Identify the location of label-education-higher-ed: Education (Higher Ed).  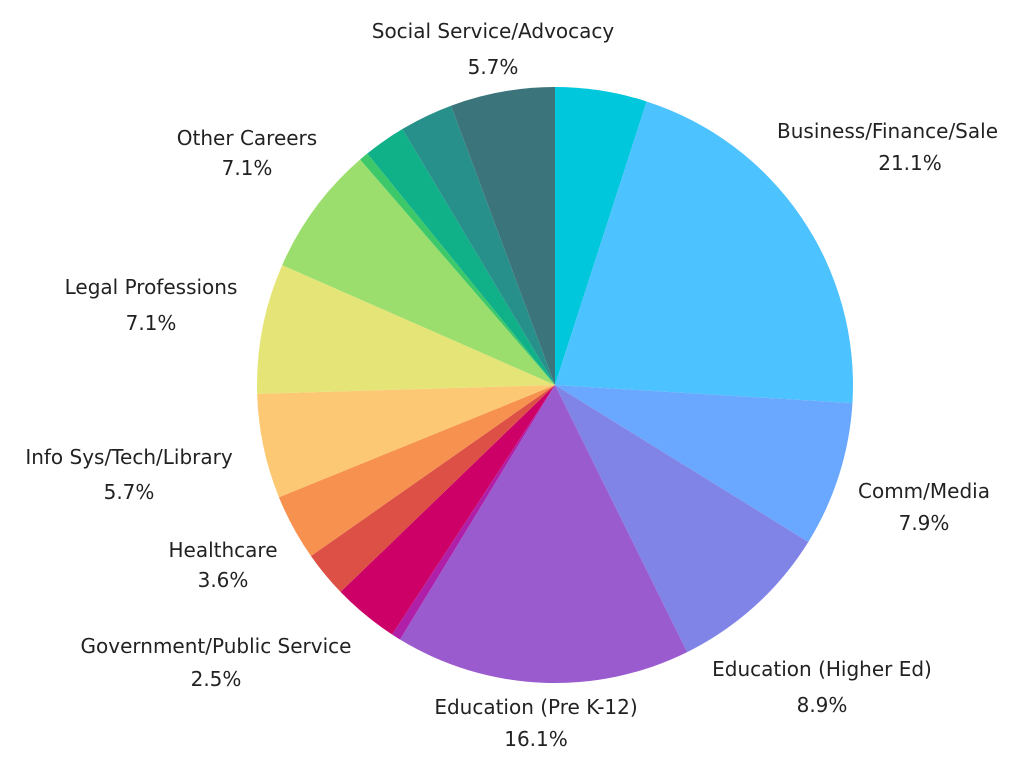
(822, 669).